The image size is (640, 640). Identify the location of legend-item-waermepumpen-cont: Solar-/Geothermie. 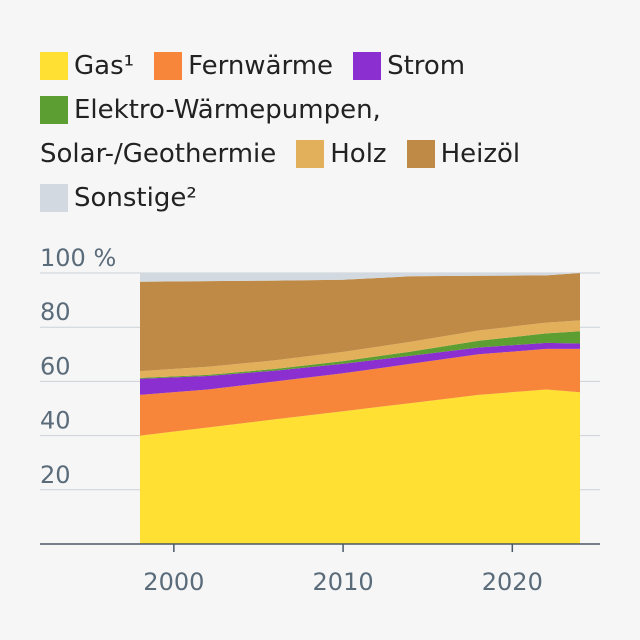
(158, 154).